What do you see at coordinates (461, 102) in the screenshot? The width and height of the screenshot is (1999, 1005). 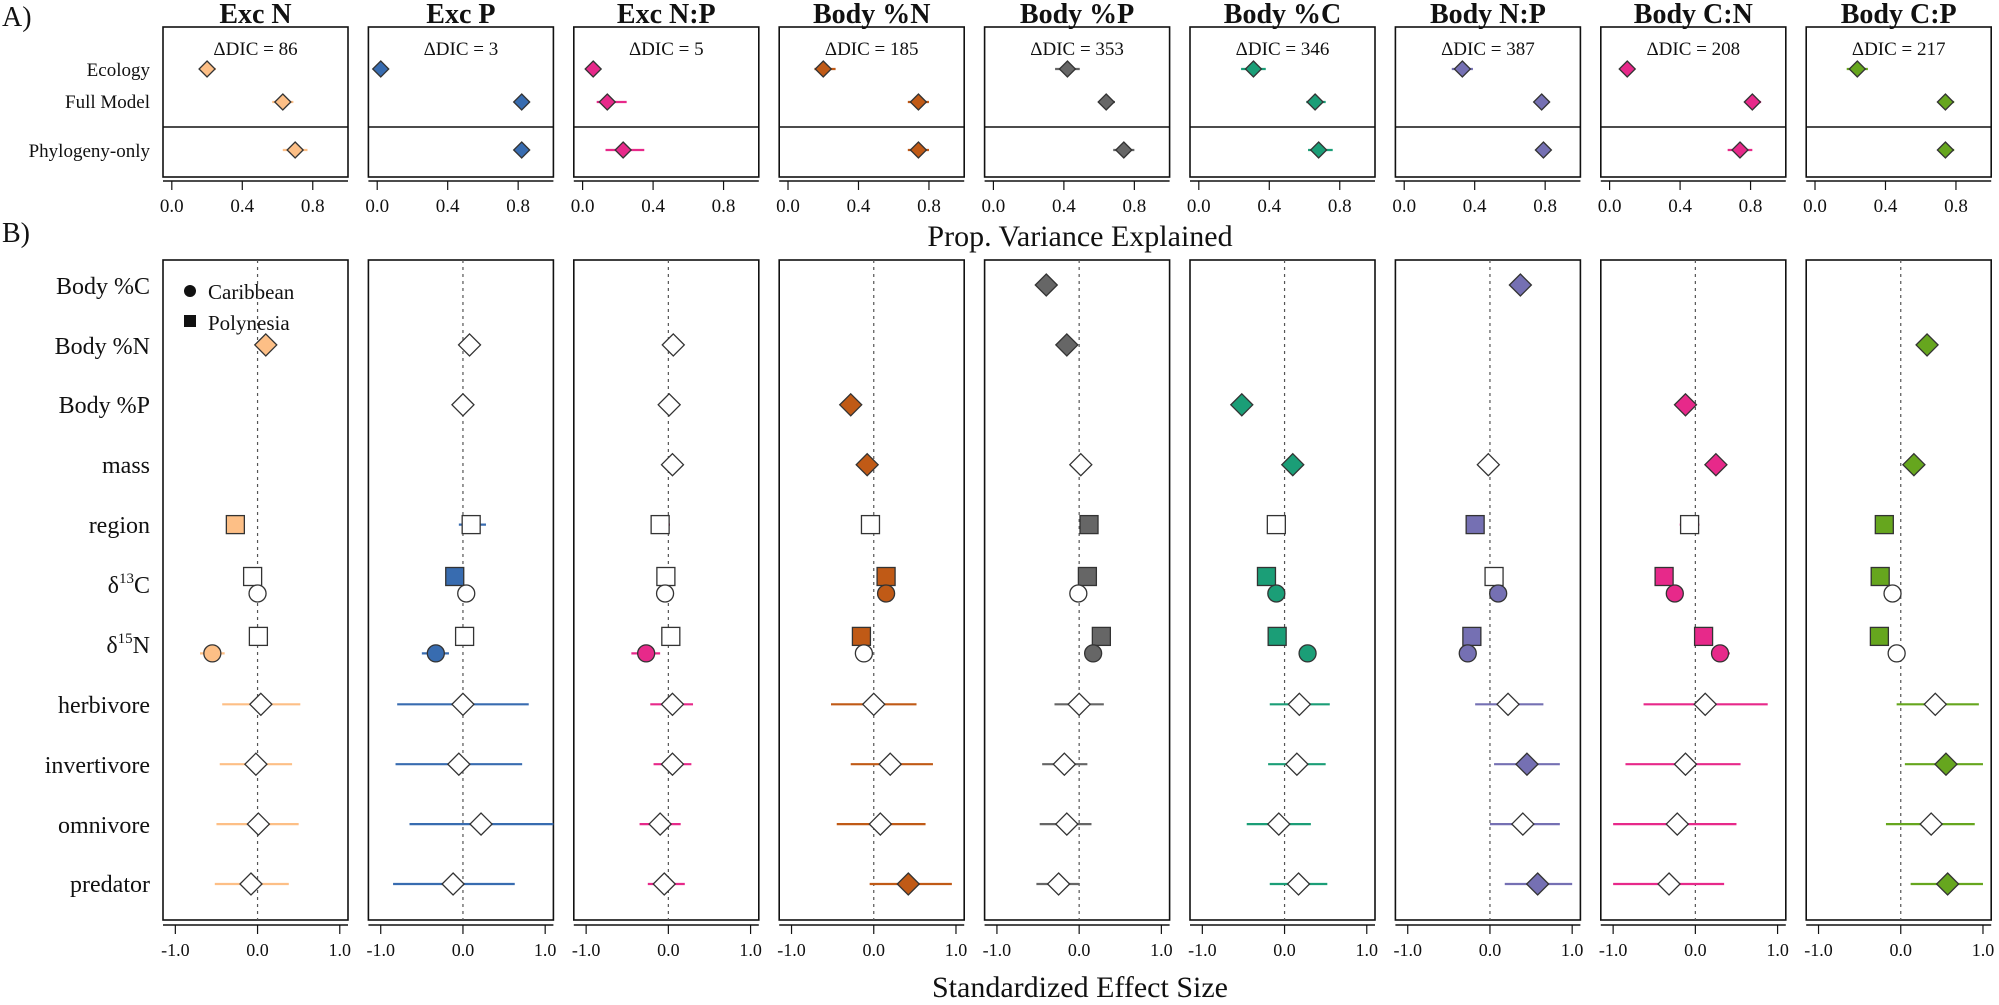 I see `panel-a-frame` at bounding box center [461, 102].